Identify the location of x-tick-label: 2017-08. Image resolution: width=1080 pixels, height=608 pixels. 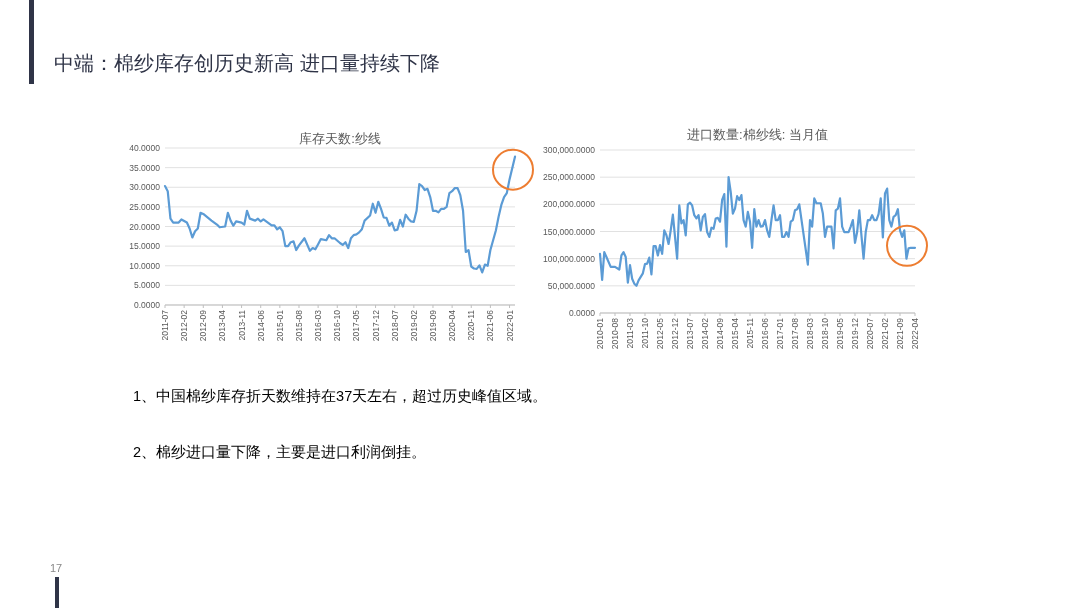
(795, 333).